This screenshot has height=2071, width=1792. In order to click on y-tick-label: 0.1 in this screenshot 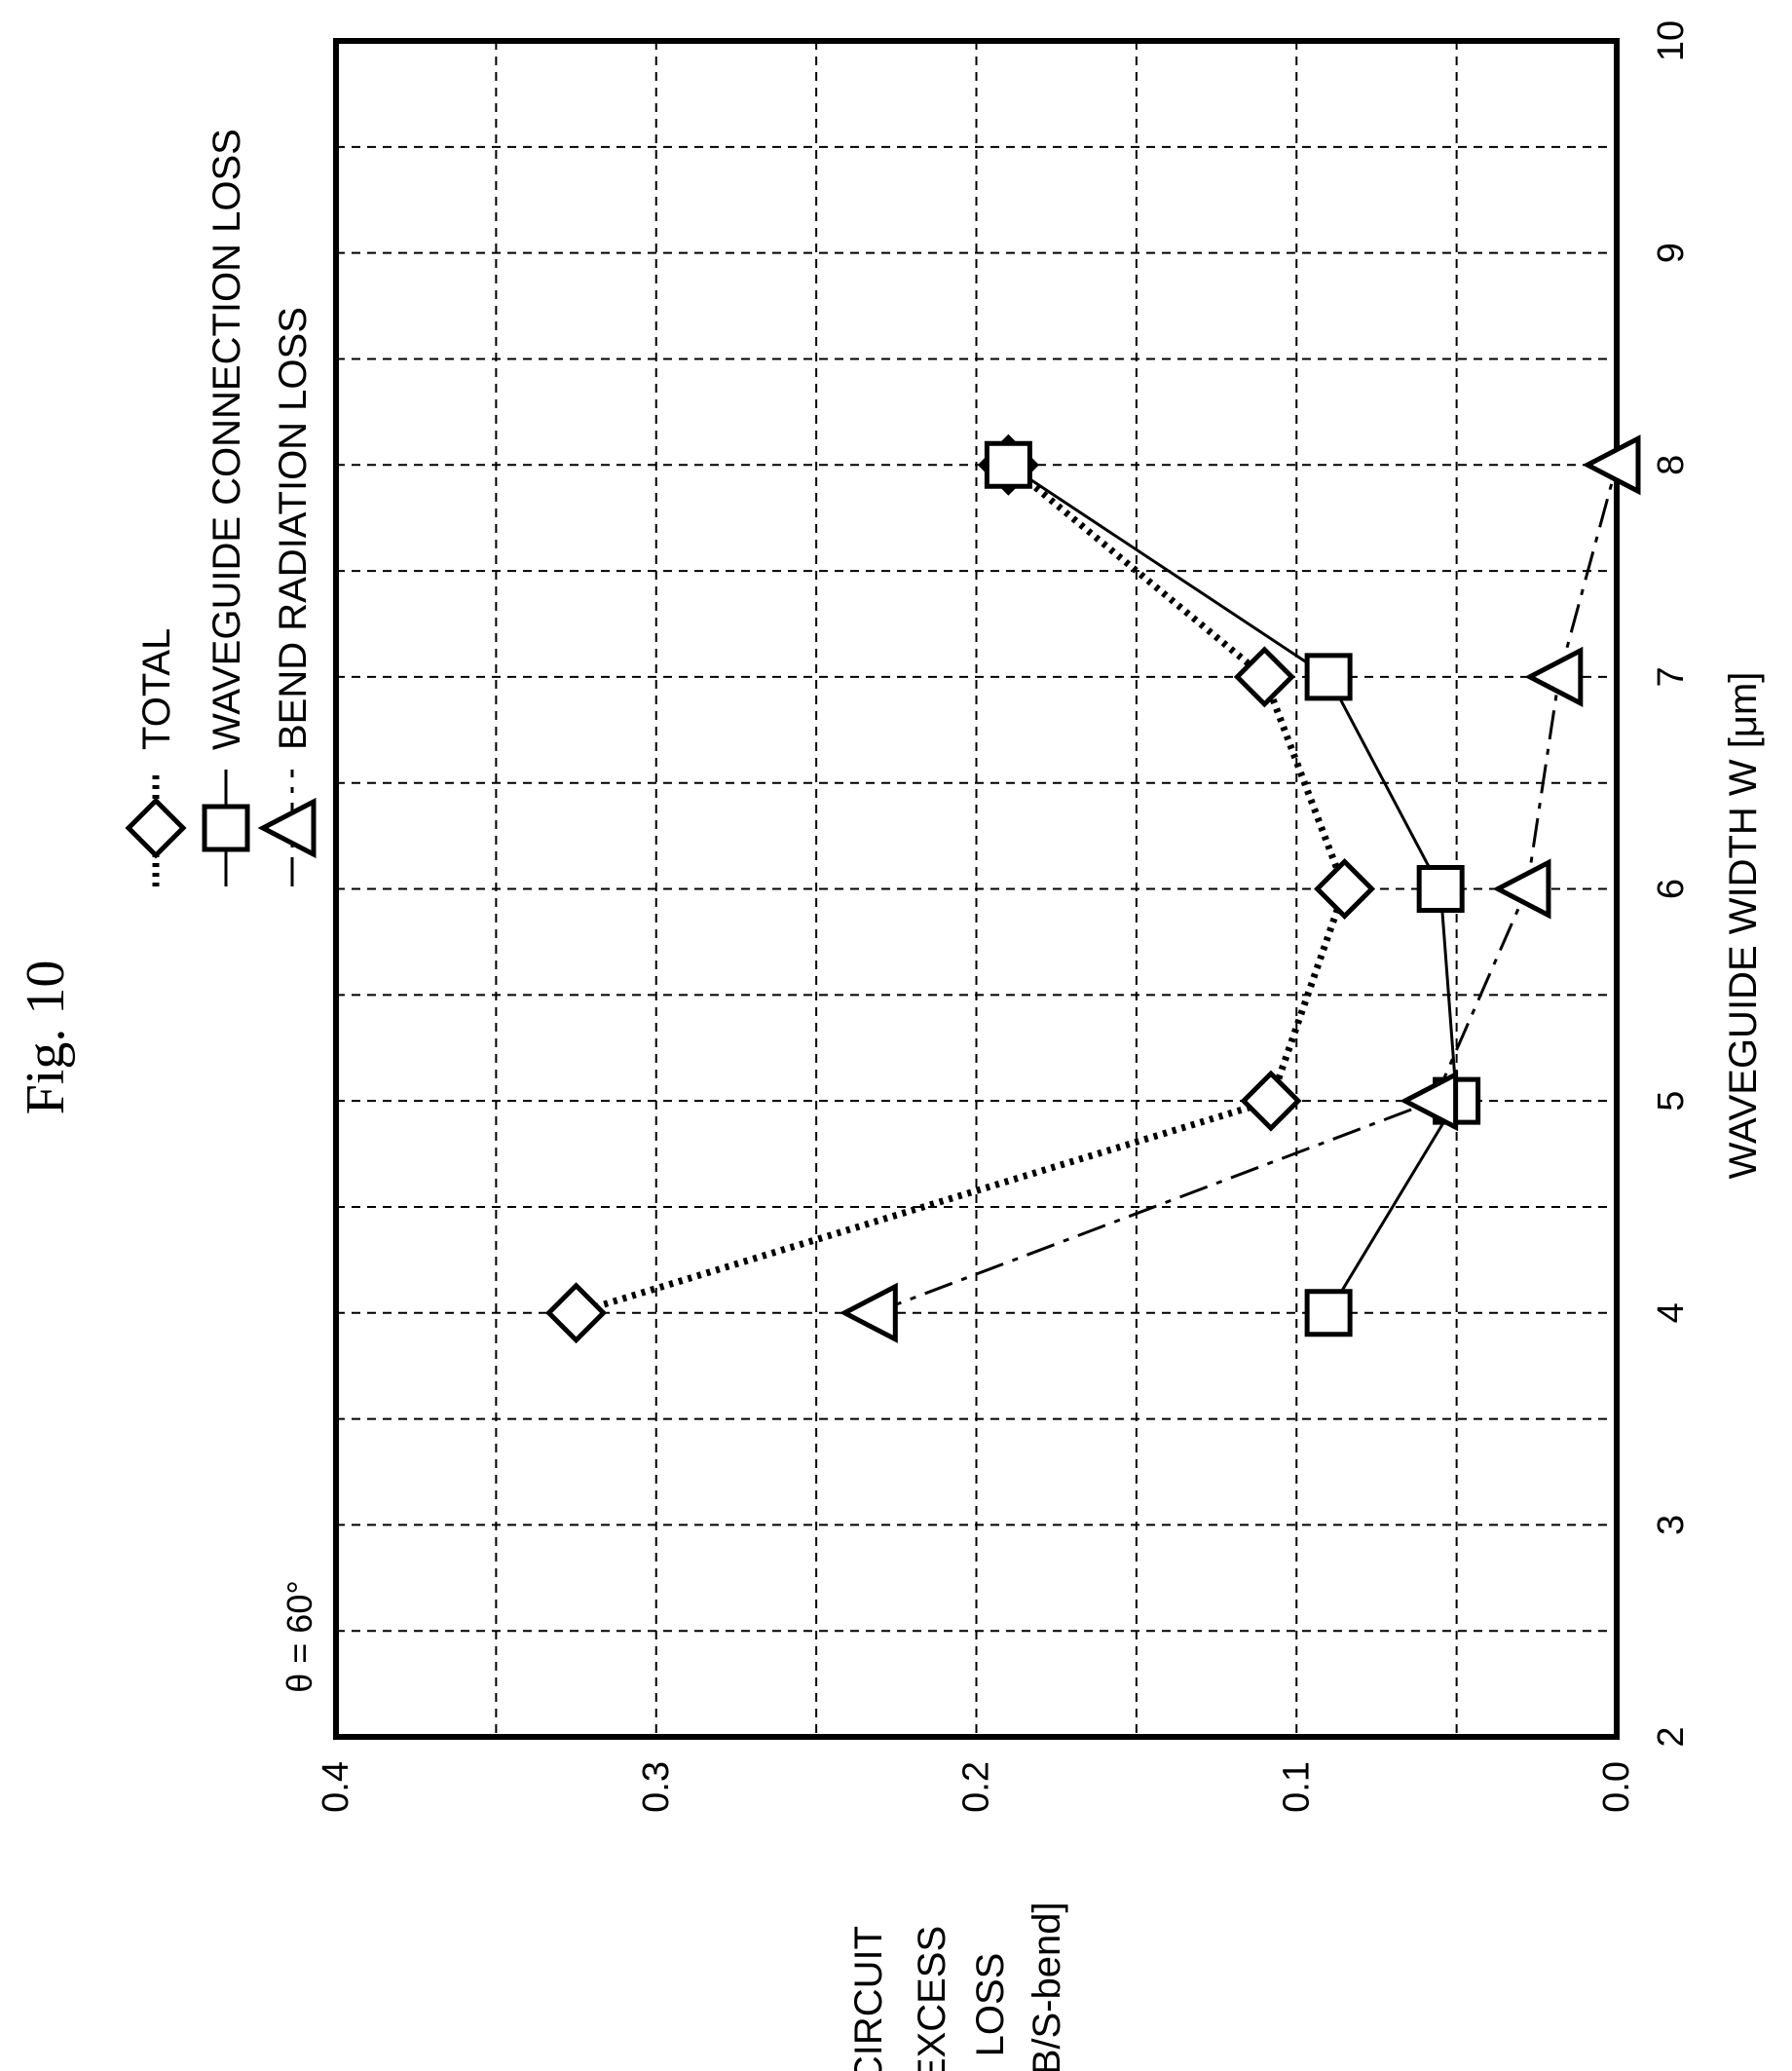, I will do `click(1296, 1787)`.